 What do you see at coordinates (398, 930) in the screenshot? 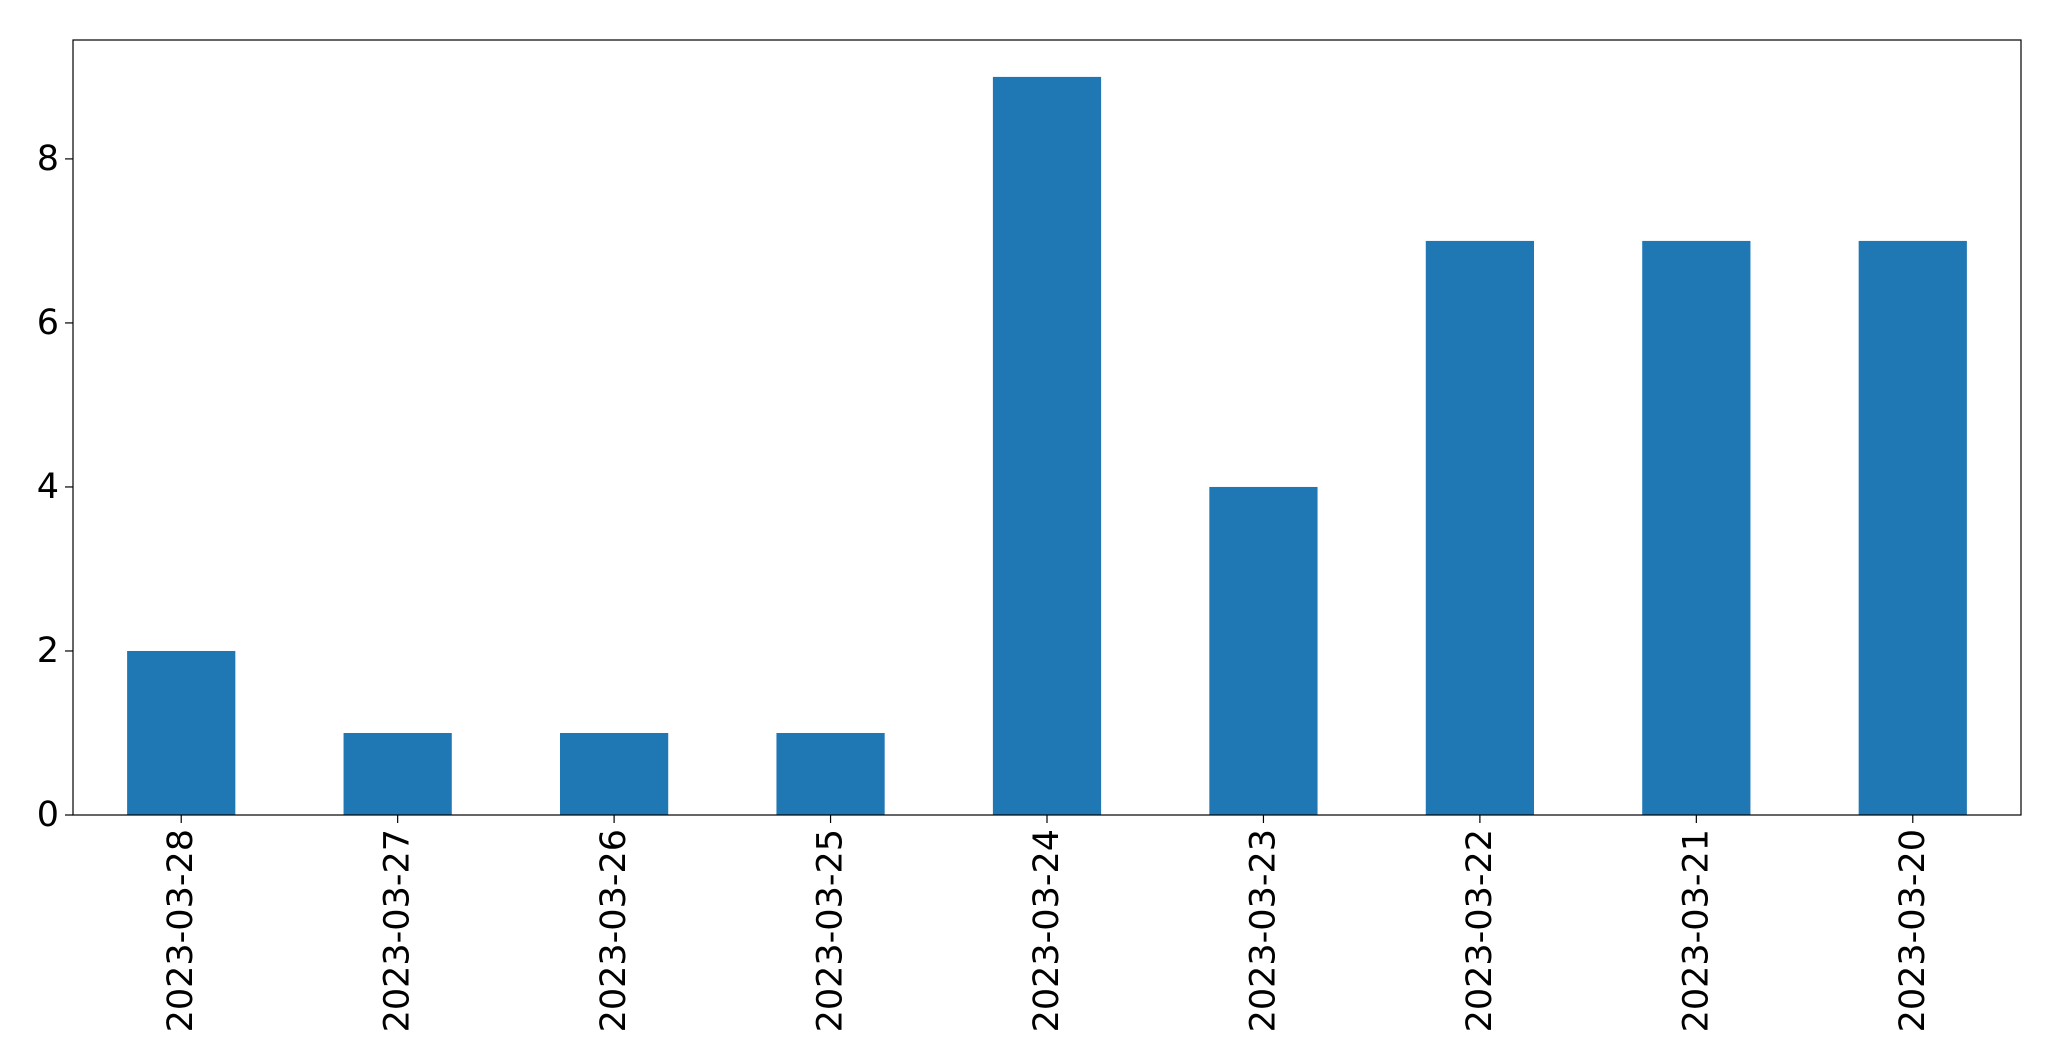
I see `x-tick-label: 2023-03-27` at bounding box center [398, 930].